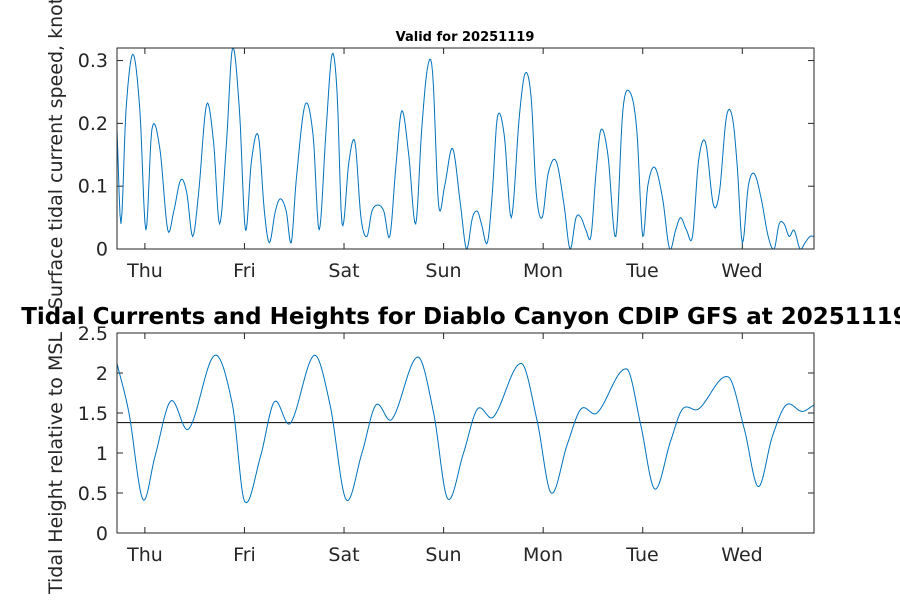 The image size is (900, 600). Describe the element at coordinates (93, 155) in the screenshot. I see `current-speed-y-tick-labels: 0 0.1 0.2 0.3` at that location.